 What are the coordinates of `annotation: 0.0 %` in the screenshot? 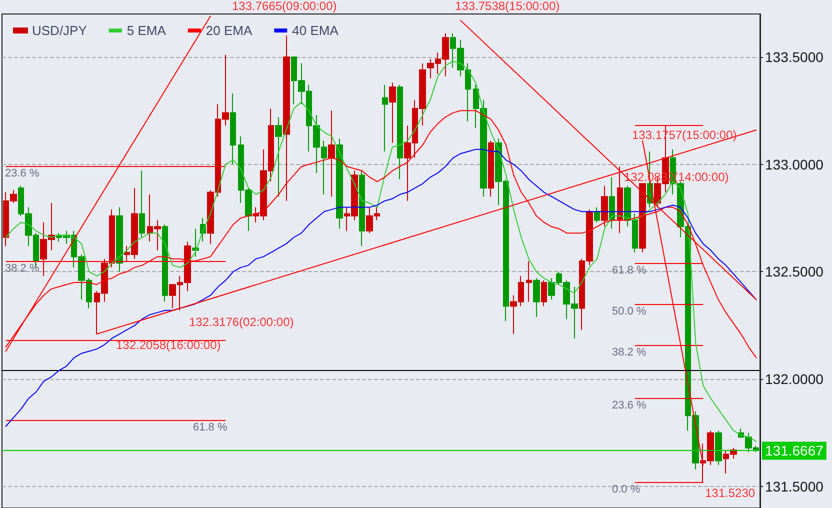 It's located at (626, 490).